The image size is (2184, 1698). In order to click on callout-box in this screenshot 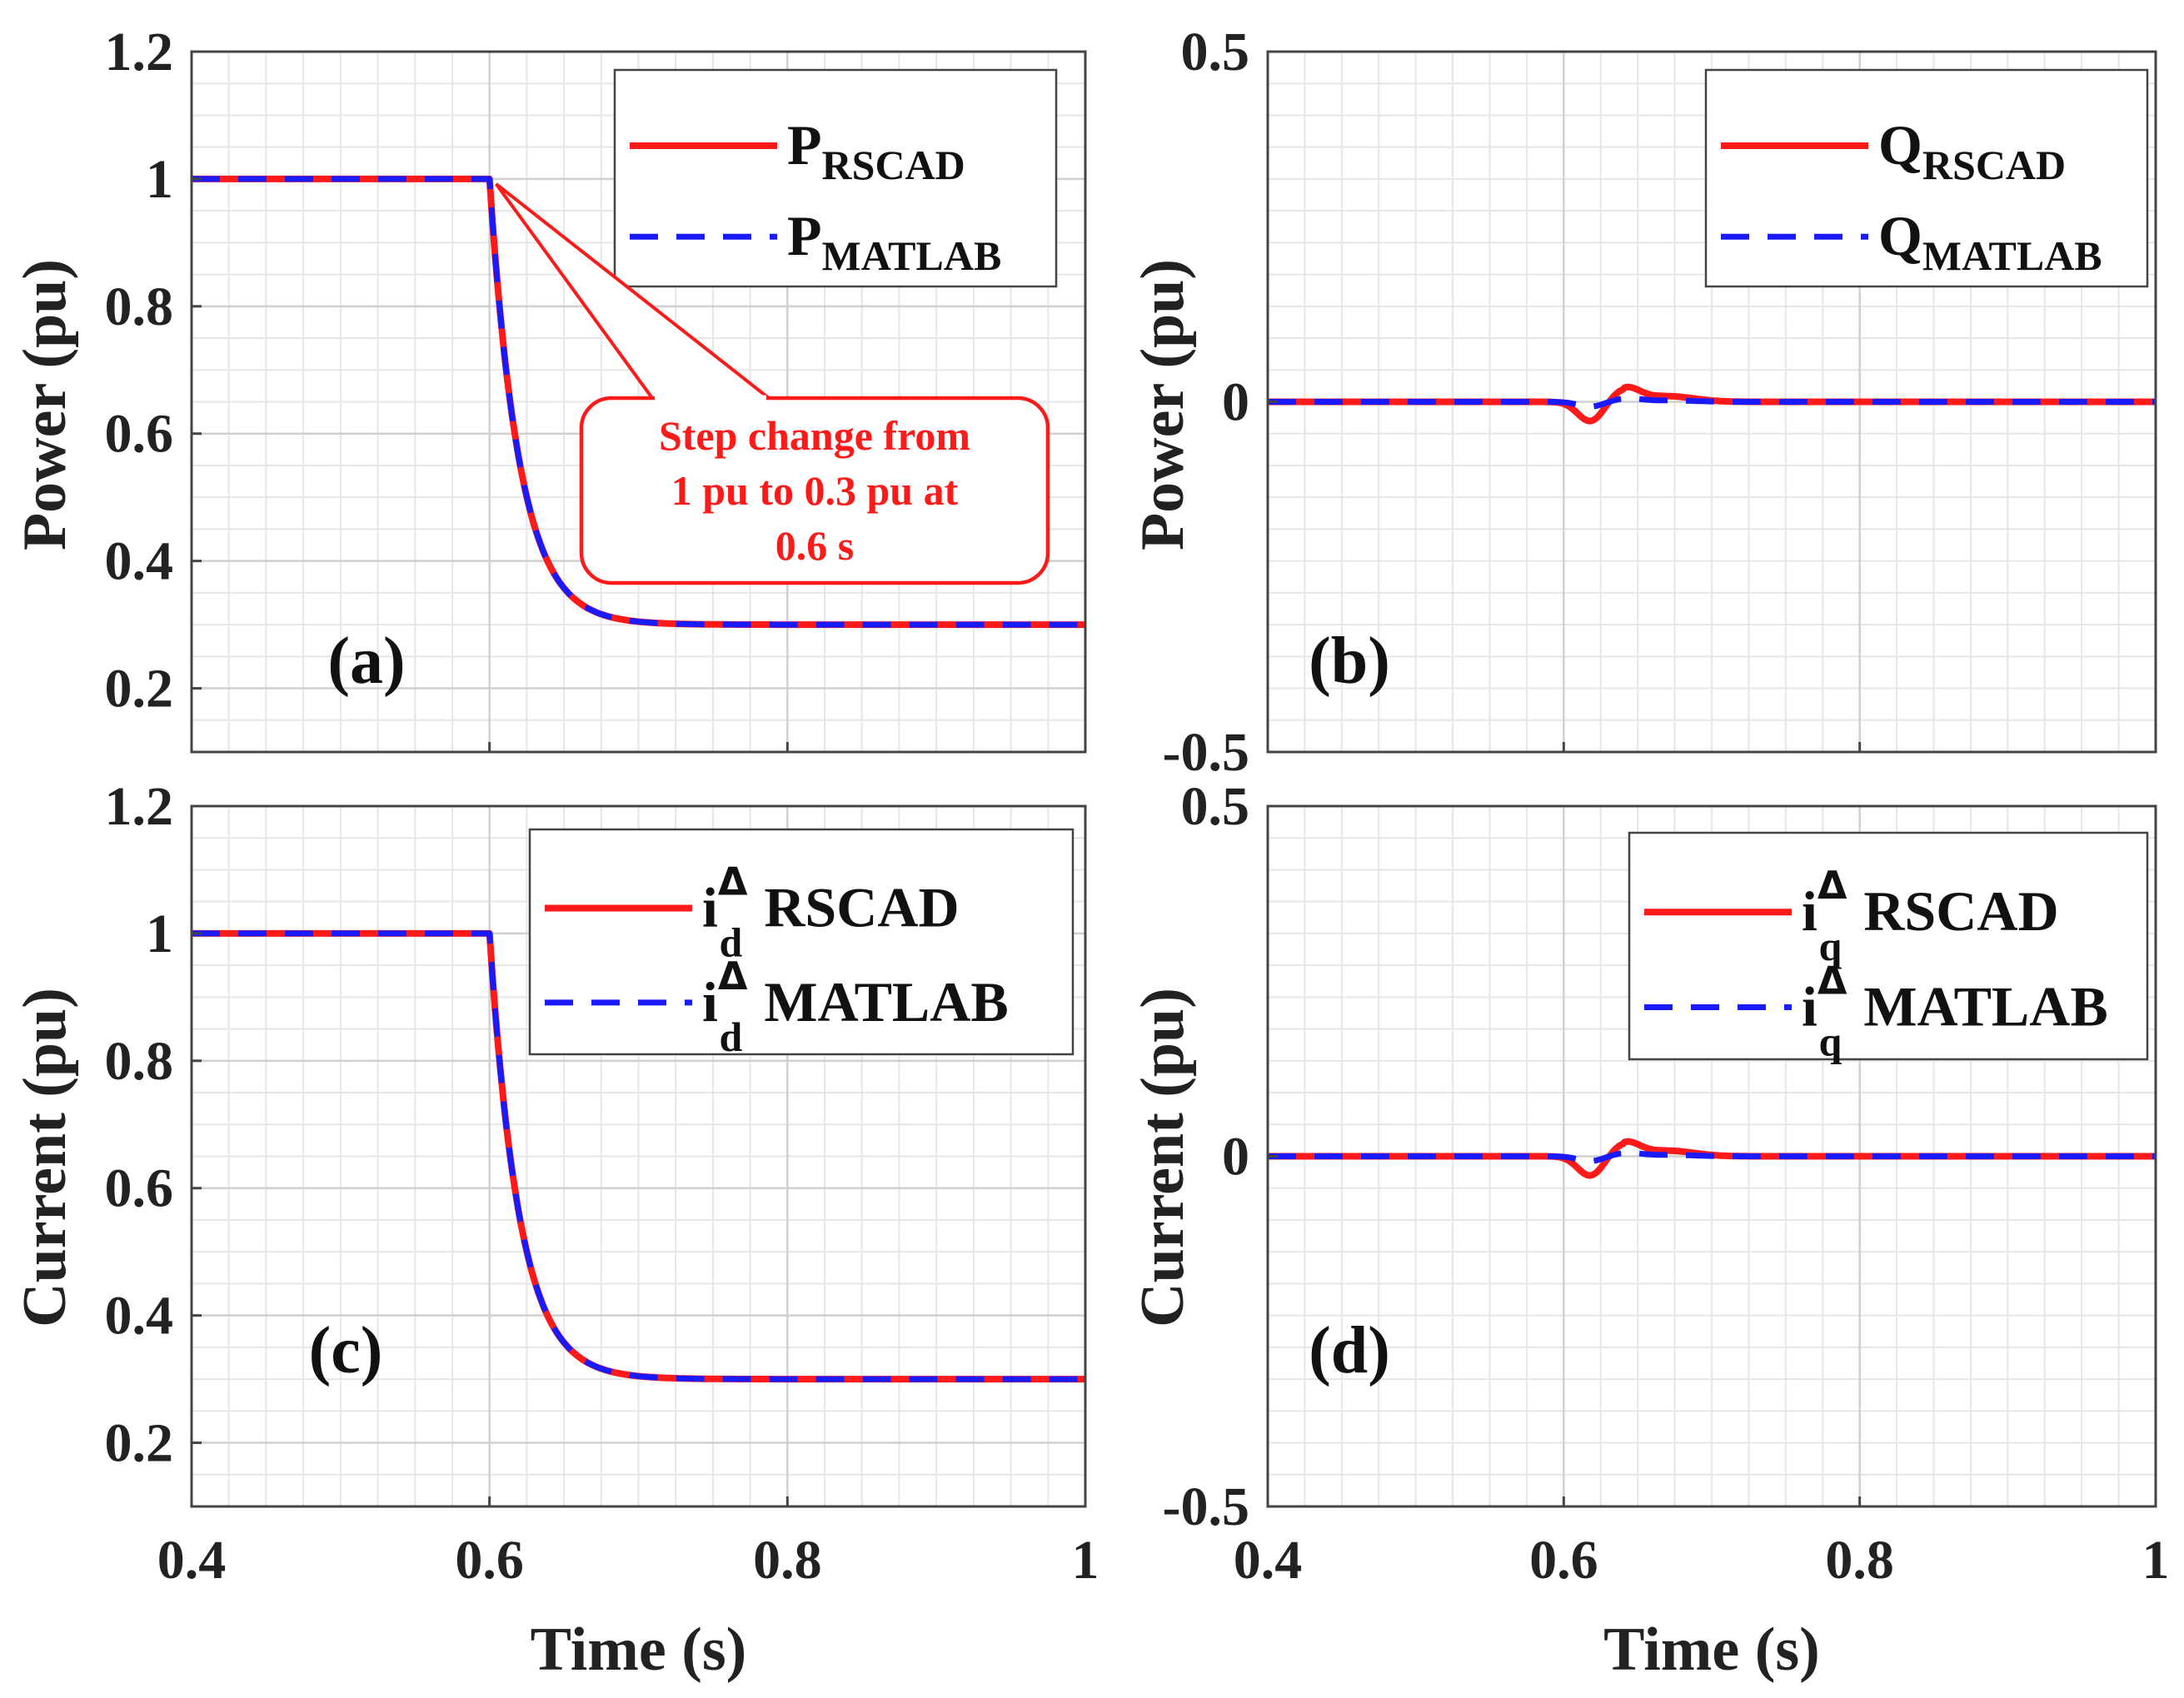, I will do `click(814, 491)`.